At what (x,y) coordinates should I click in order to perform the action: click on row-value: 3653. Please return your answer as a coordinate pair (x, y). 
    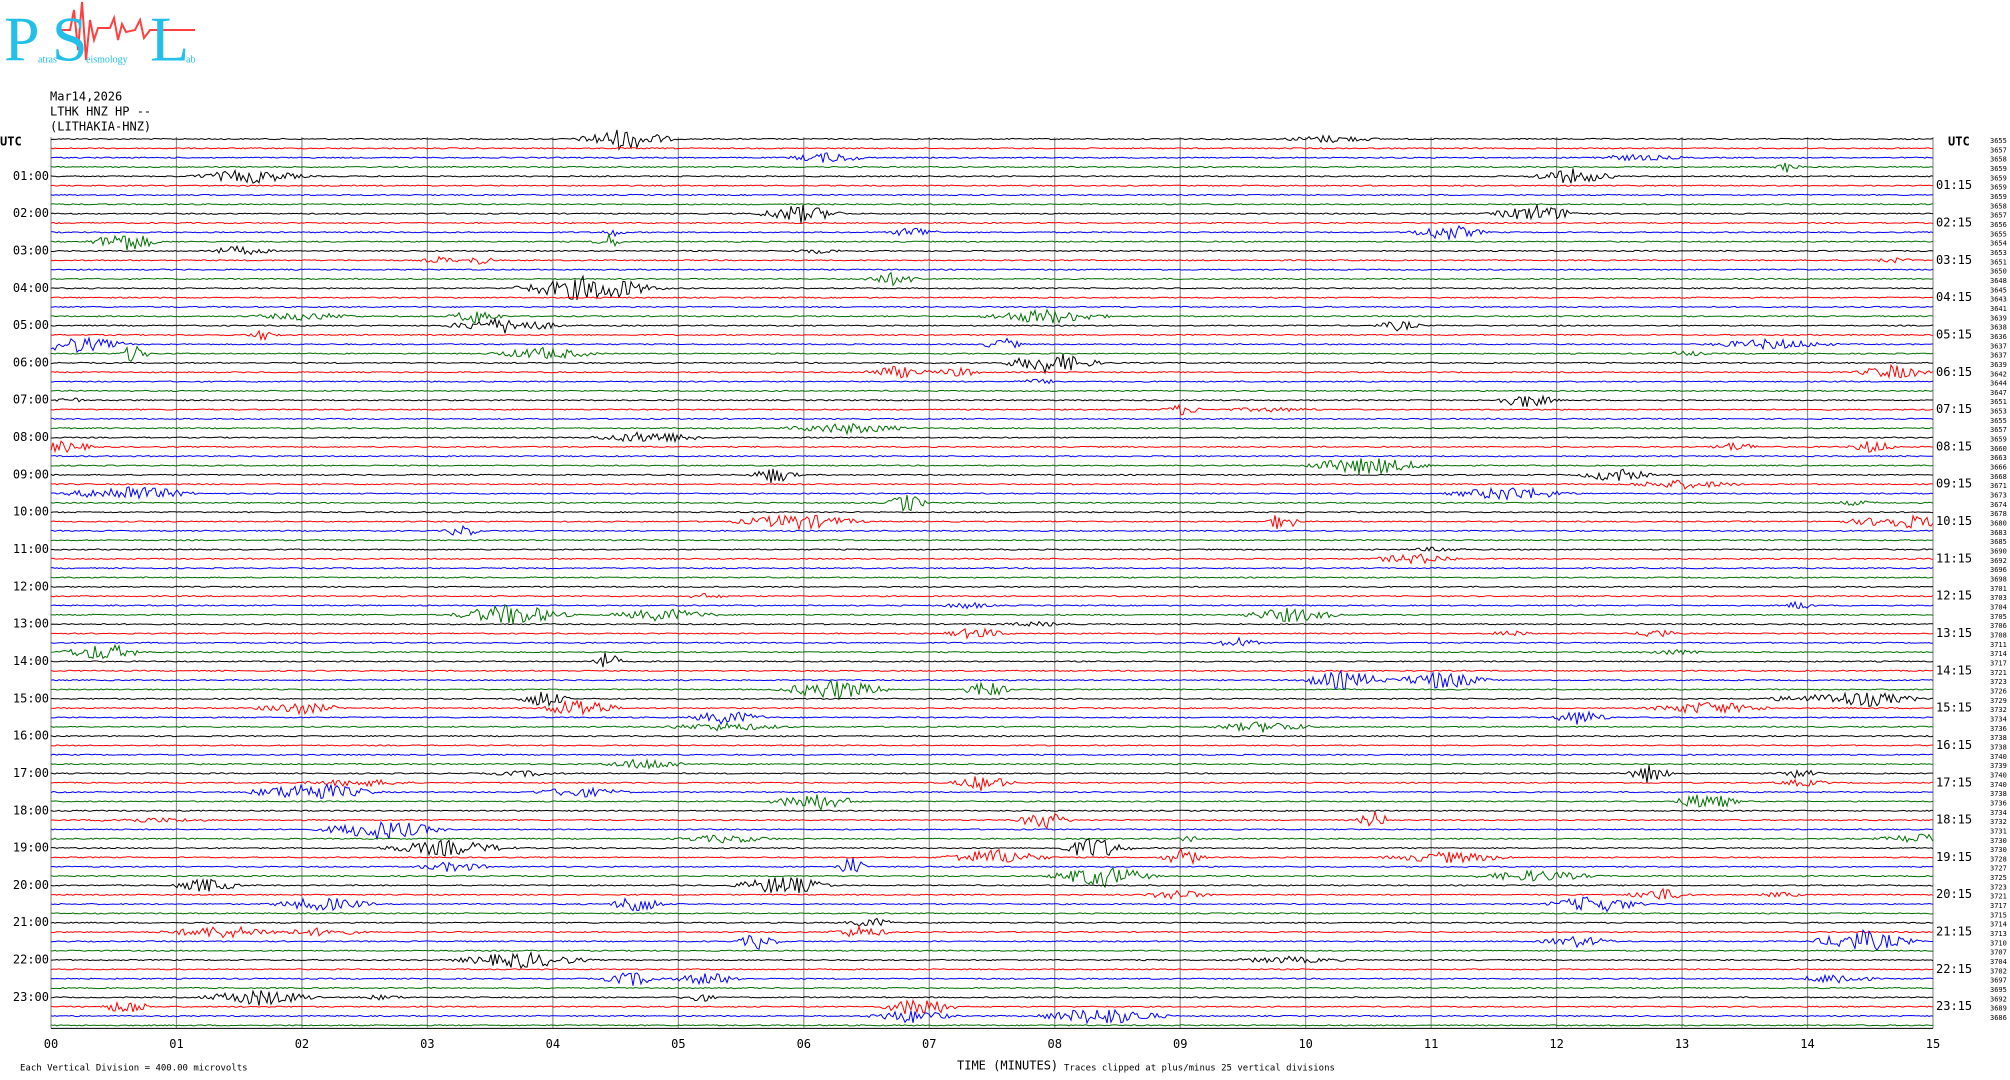
    Looking at the image, I should click on (1998, 412).